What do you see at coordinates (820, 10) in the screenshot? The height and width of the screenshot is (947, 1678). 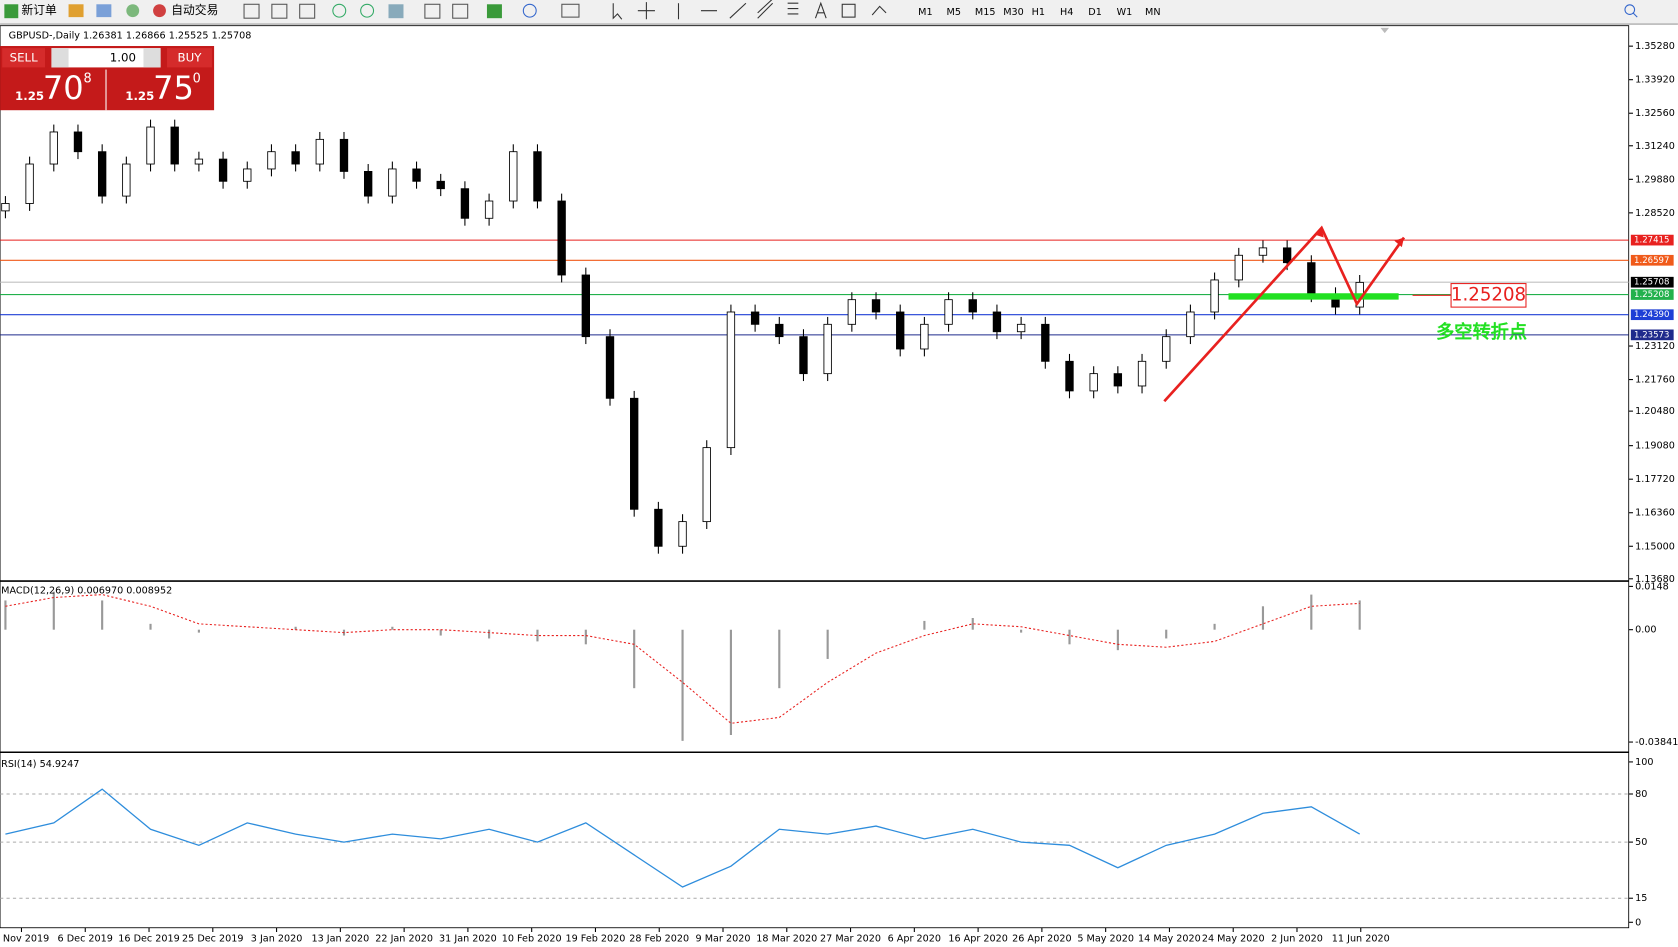 I see `text-tool` at bounding box center [820, 10].